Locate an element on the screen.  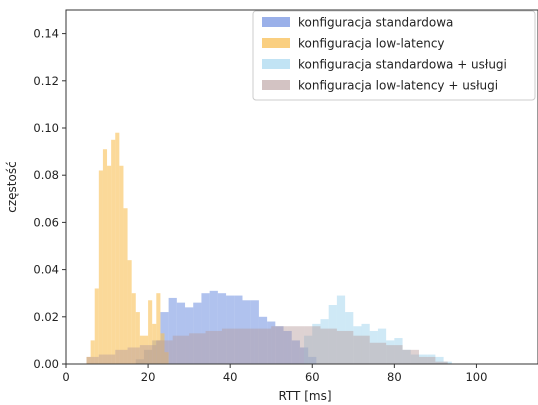
x-tick-label: 100 is located at coordinates (476, 377).